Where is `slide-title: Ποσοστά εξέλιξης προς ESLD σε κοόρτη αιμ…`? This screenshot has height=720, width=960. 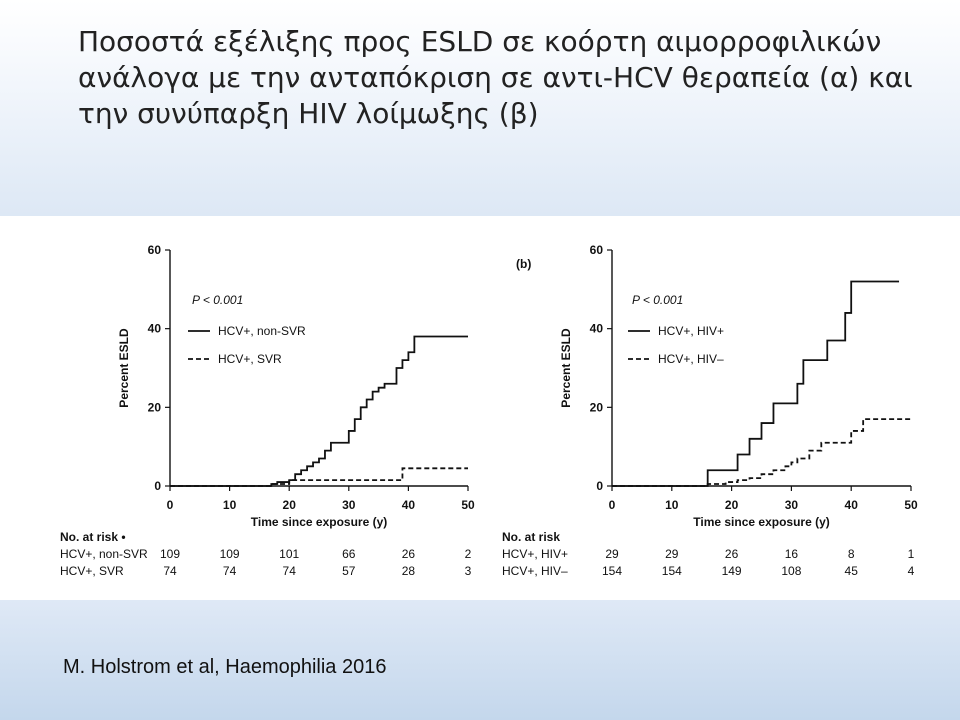 slide-title: Ποσοστά εξέλιξης προς ESLD σε κοόρτη αιμ… is located at coordinates (495, 77).